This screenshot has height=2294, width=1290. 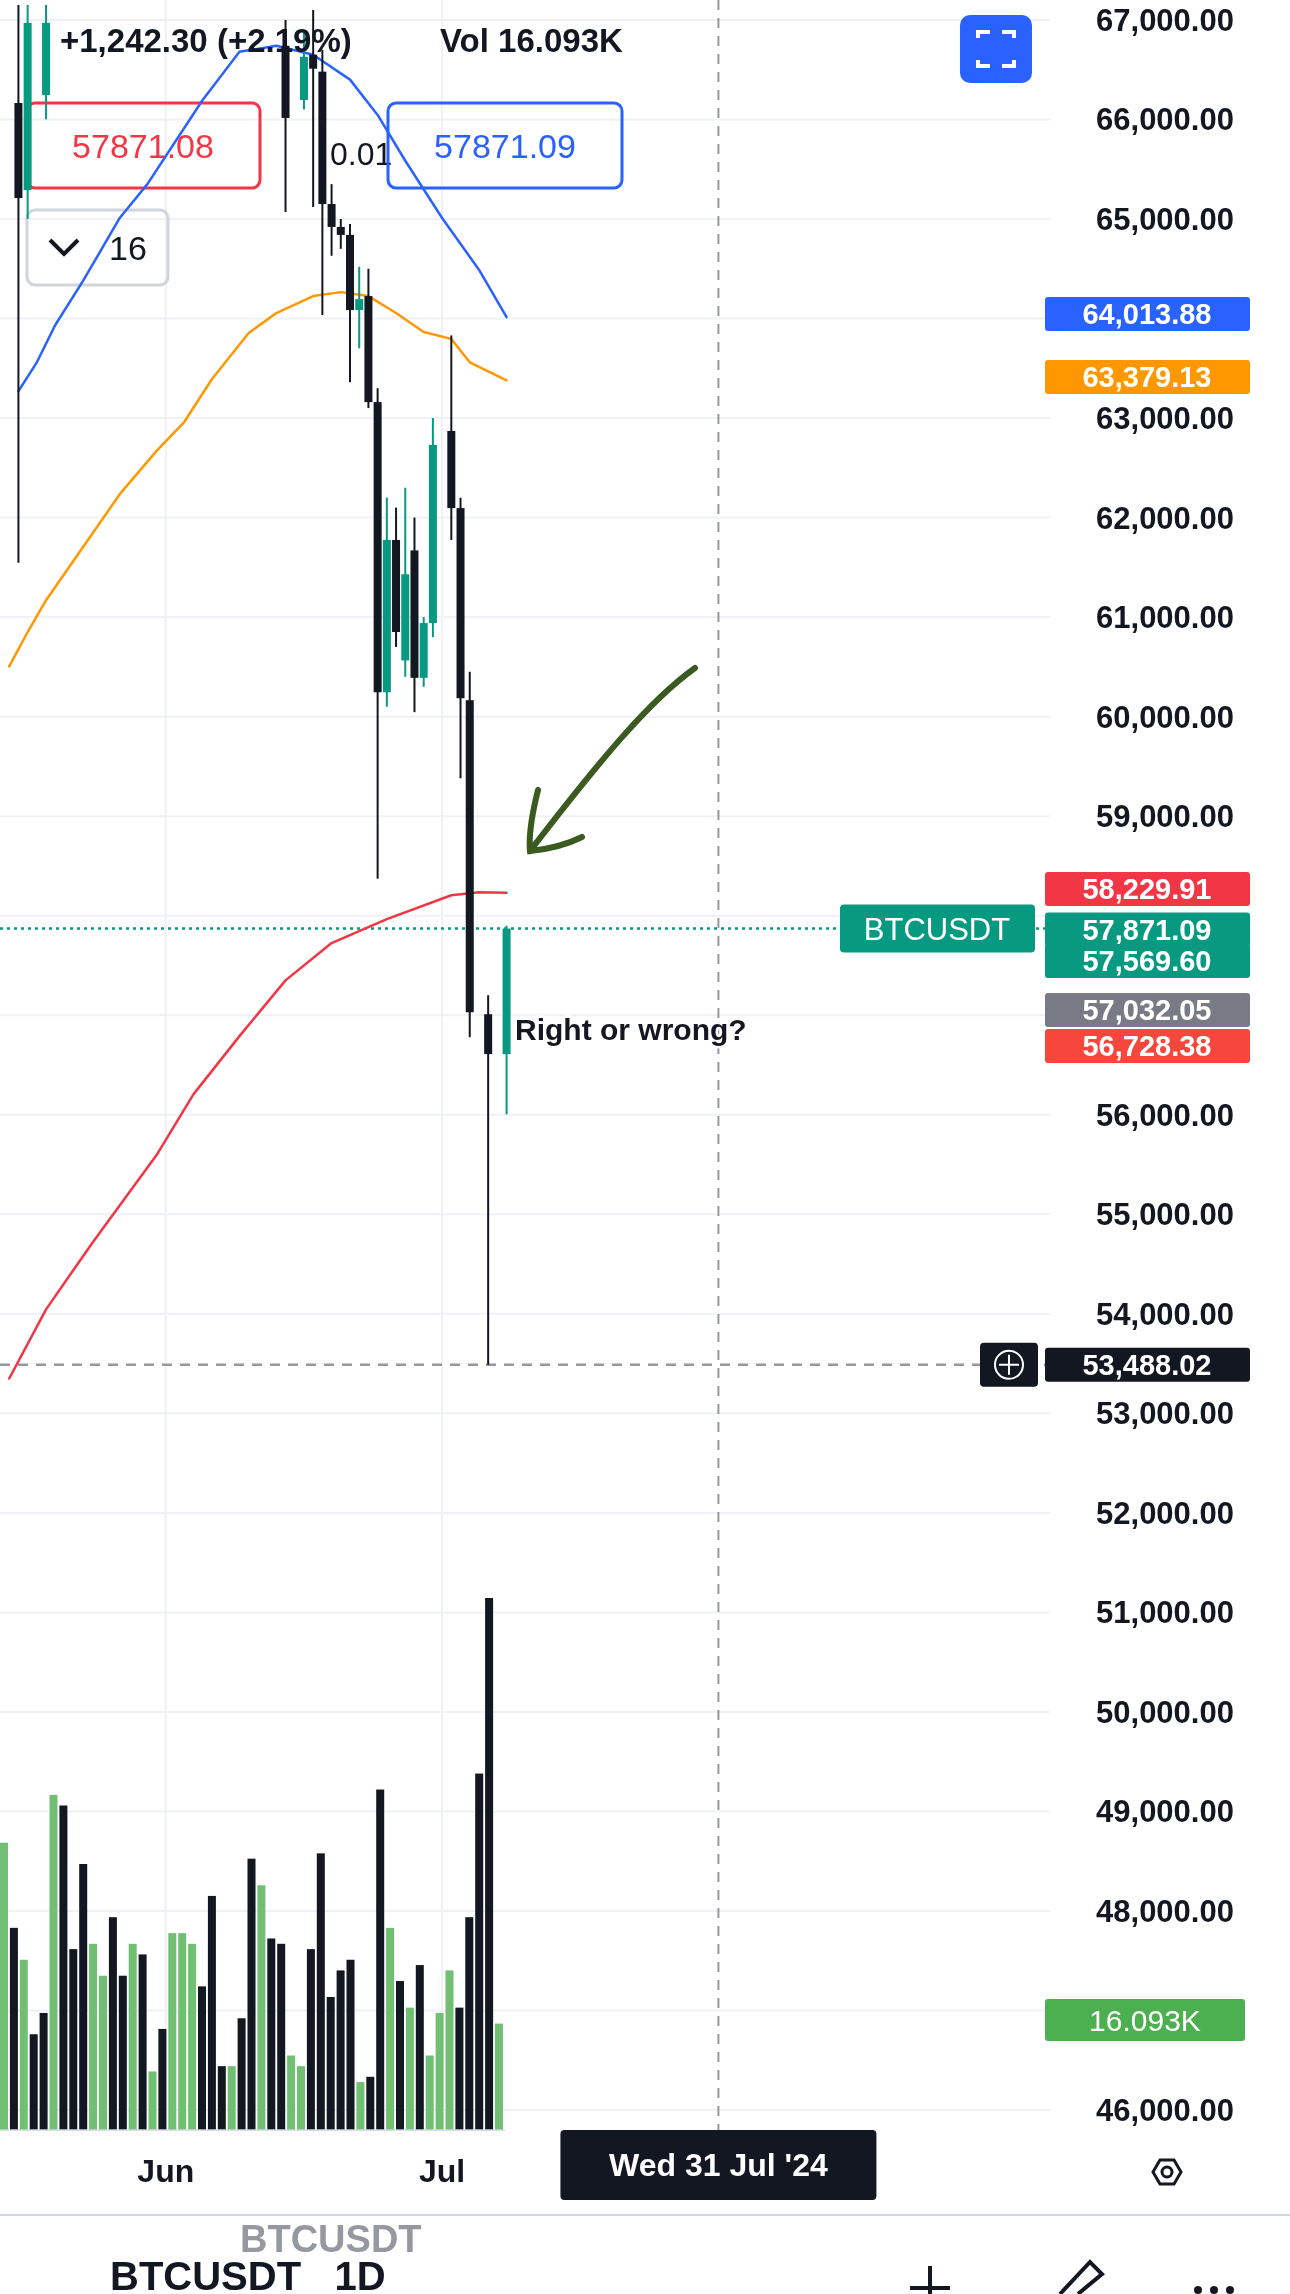 I want to click on ref-line-label: 57,871.09, so click(x=1147, y=929).